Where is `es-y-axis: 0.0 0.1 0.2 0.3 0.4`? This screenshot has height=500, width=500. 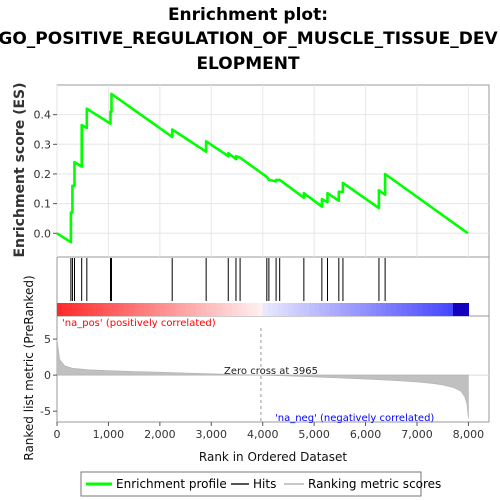 es-y-axis: 0.0 0.1 0.2 0.3 0.4 is located at coordinates (45, 174).